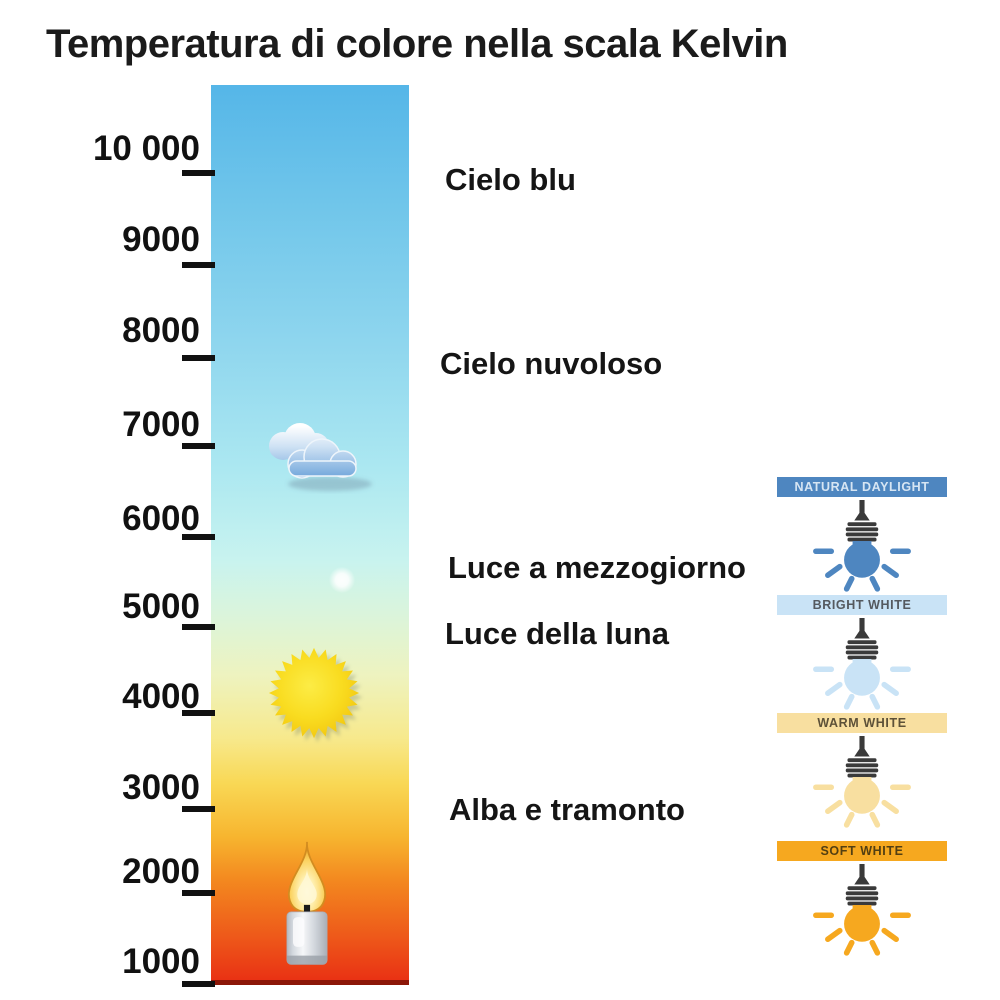 Image resolution: width=1000 pixels, height=1000 pixels. What do you see at coordinates (551, 363) in the screenshot?
I see `category-label-cielo-nuvoloso: Cielo nuvoloso` at bounding box center [551, 363].